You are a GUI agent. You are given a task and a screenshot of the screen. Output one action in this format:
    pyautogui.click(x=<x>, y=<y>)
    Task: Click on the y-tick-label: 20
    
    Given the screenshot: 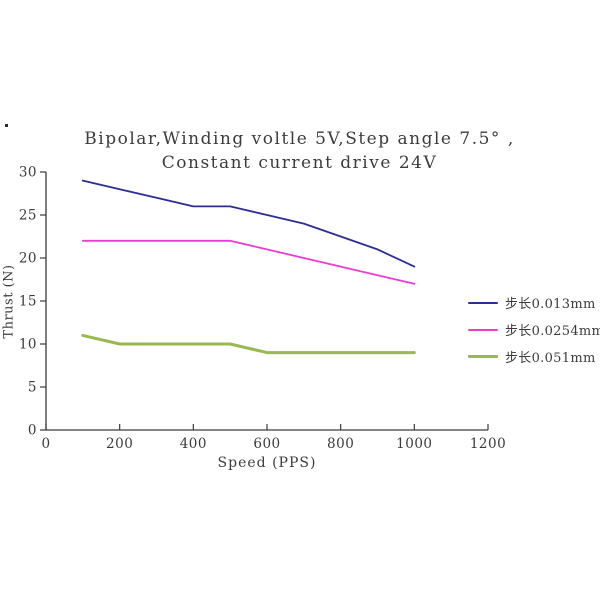 What is the action you would take?
    pyautogui.click(x=28, y=259)
    